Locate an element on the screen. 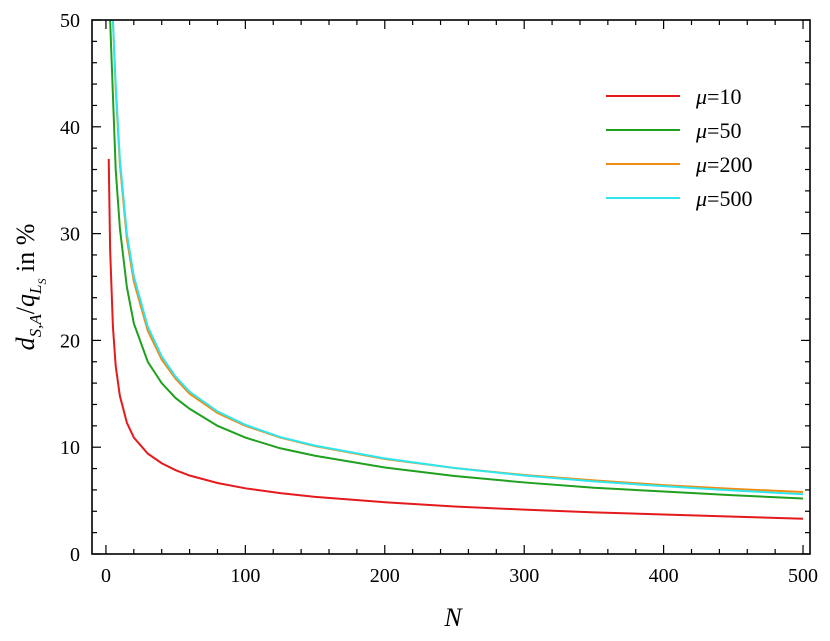 The height and width of the screenshot is (641, 830). y-tick-label: 0 is located at coordinates (75, 555).